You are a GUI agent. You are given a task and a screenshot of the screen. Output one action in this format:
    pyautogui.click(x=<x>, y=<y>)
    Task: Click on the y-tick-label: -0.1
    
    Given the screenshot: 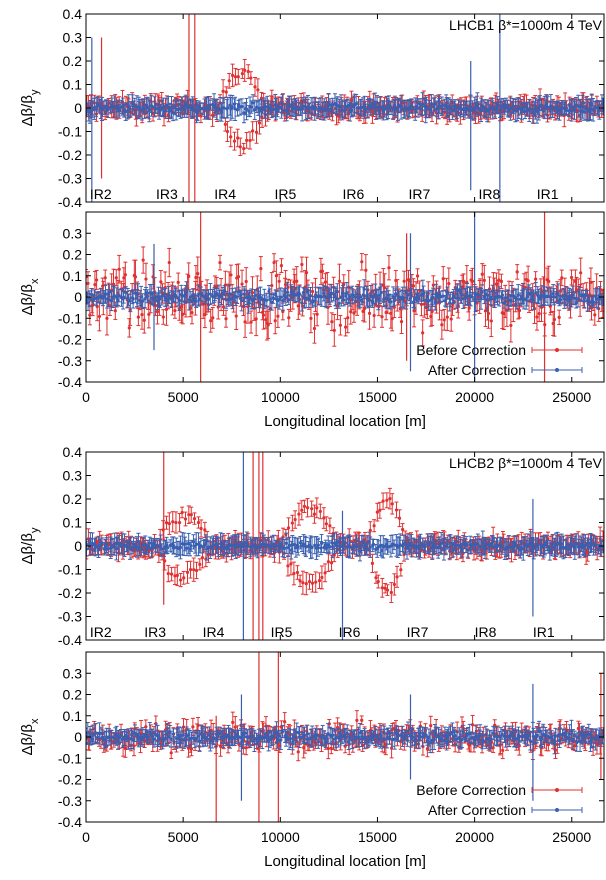 What is the action you would take?
    pyautogui.click(x=70, y=132)
    